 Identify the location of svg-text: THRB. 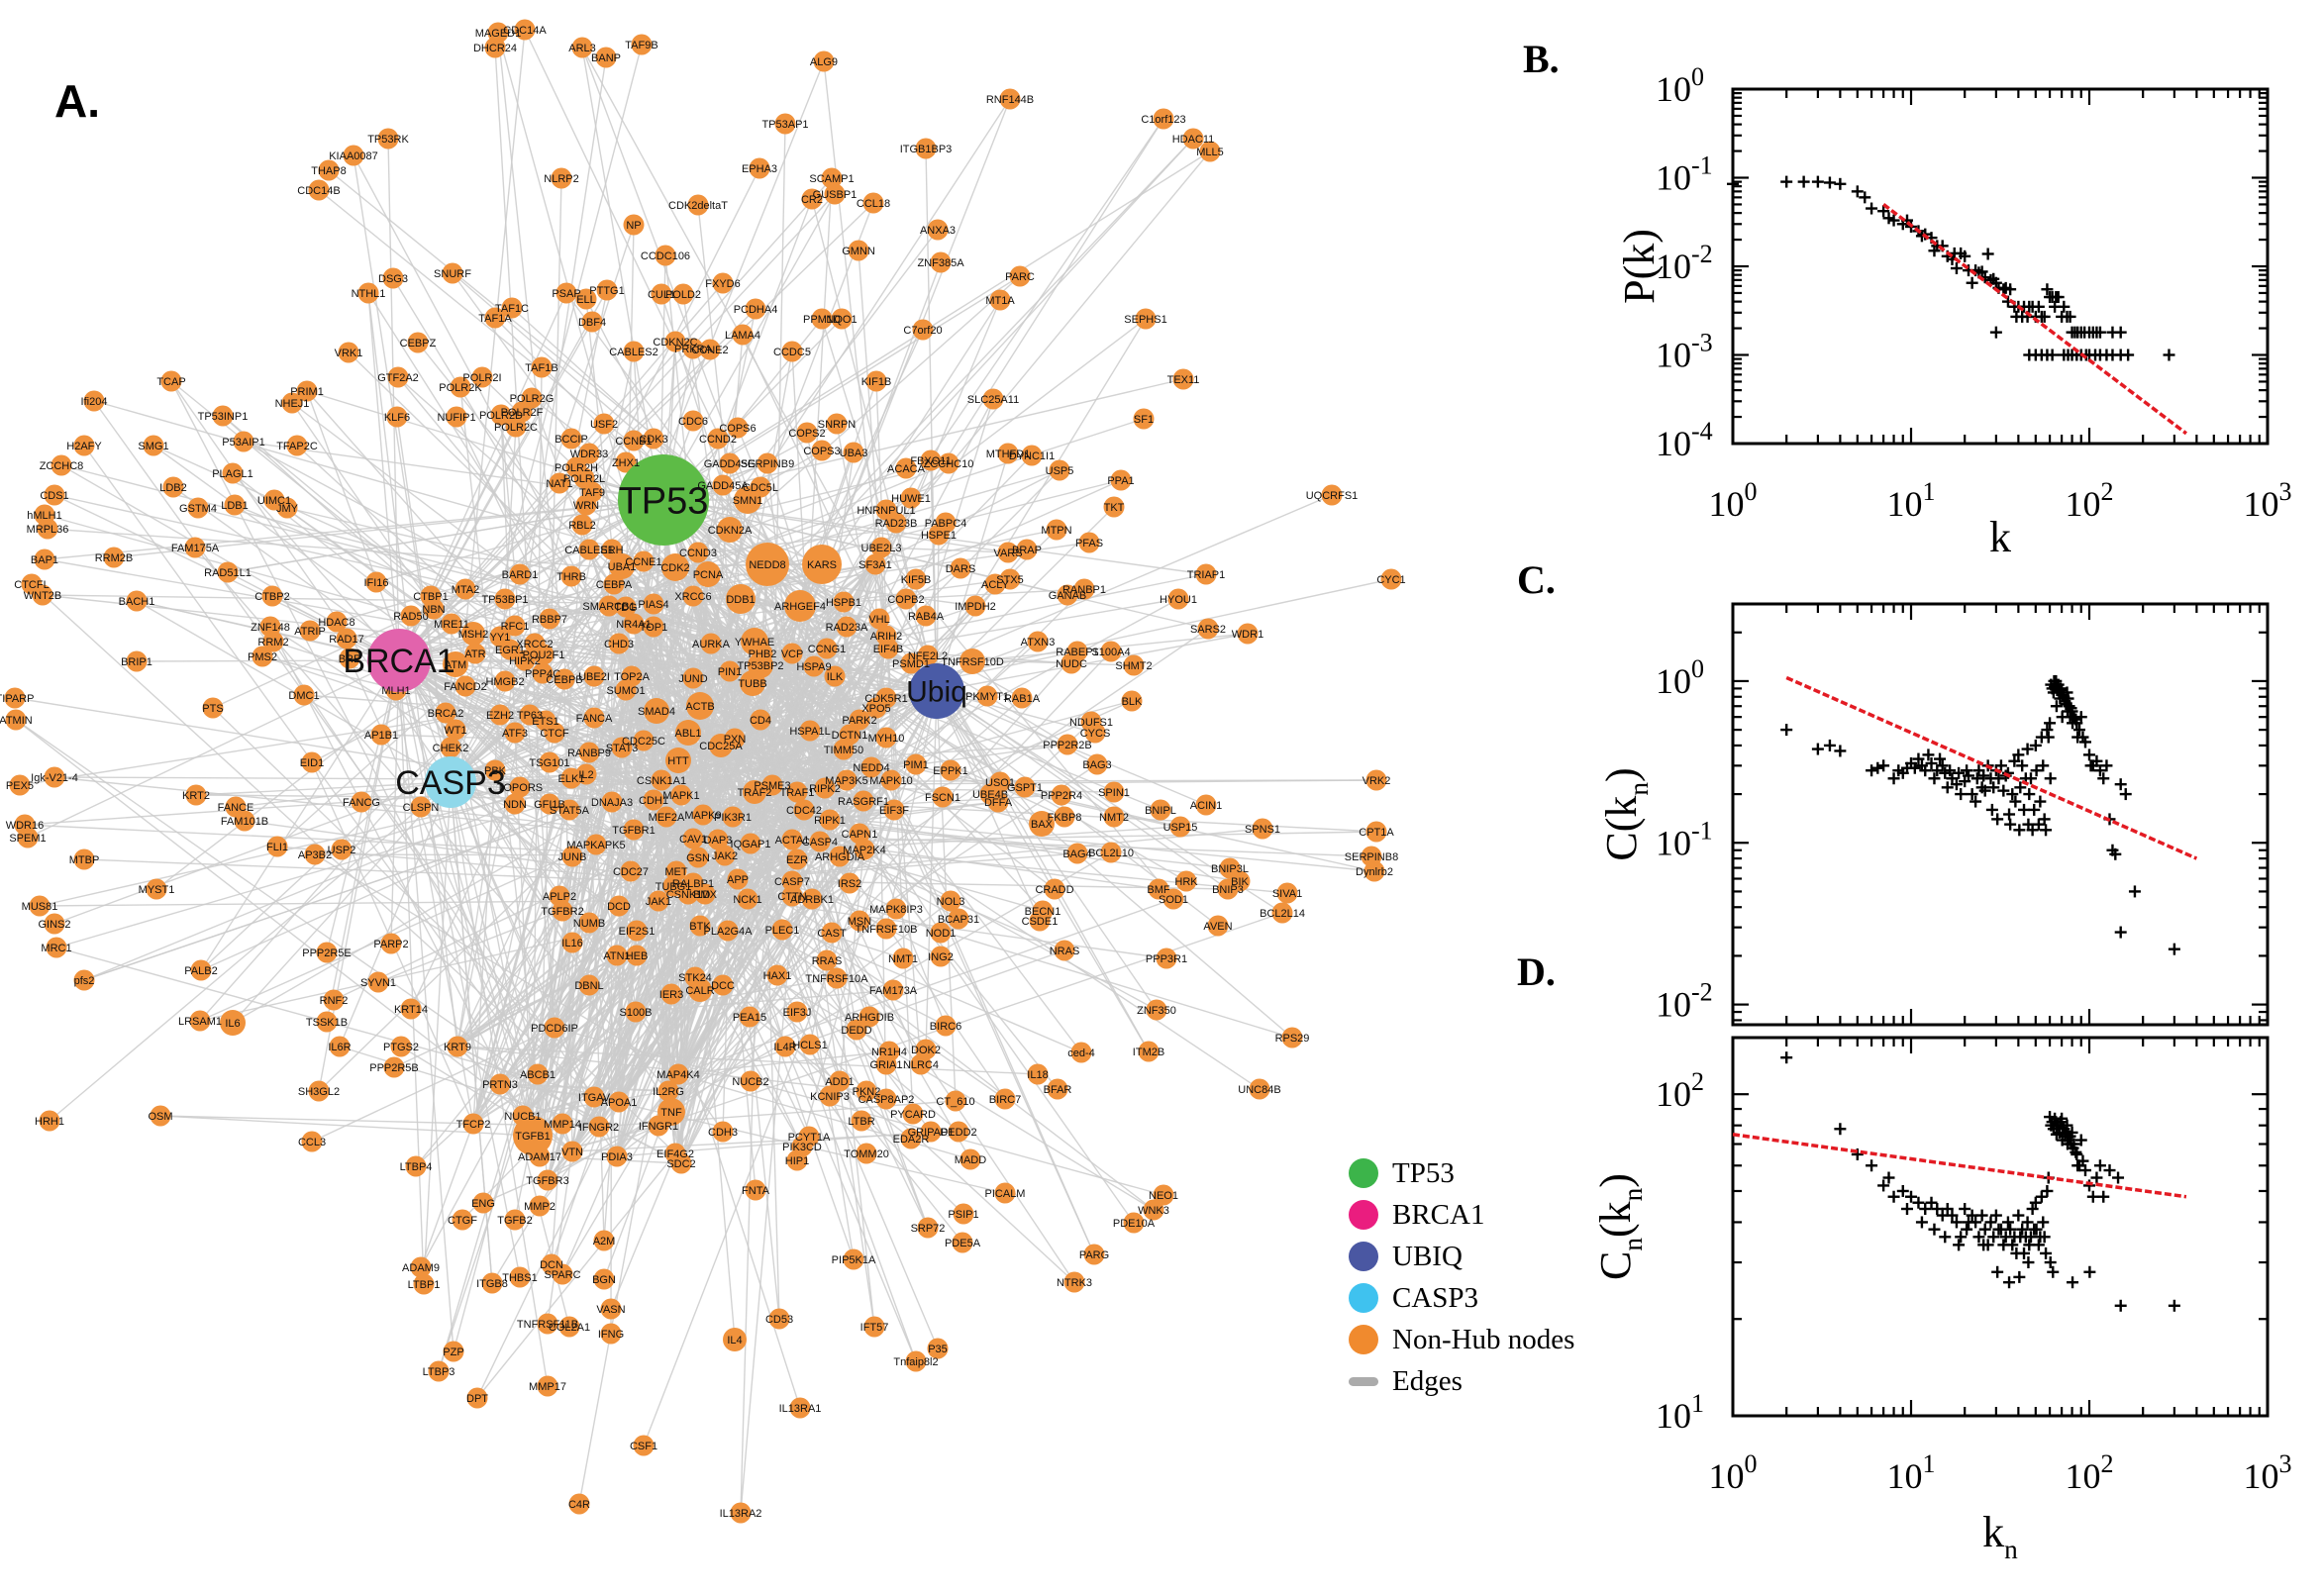
(571, 577).